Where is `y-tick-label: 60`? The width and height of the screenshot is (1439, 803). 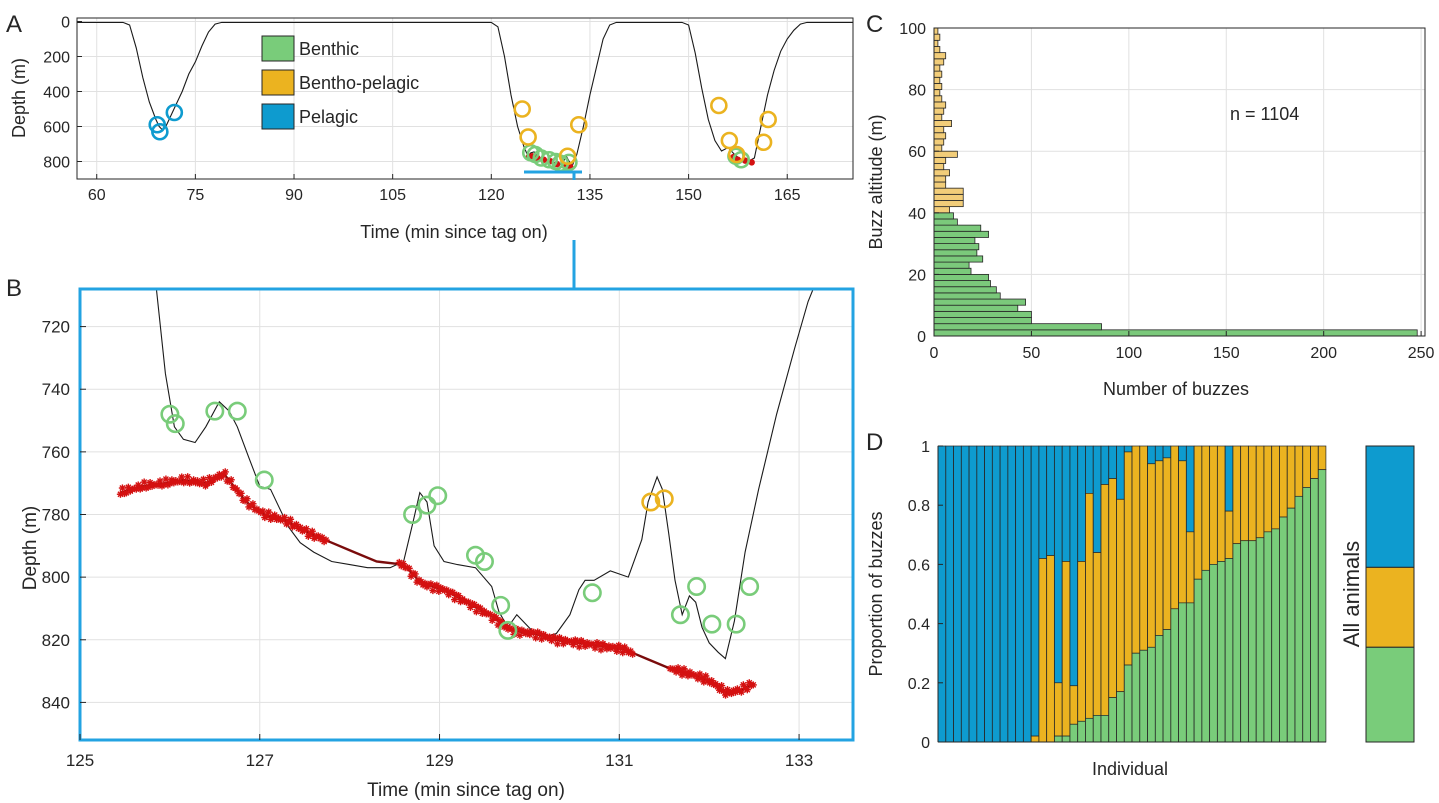 y-tick-label: 60 is located at coordinates (917, 152).